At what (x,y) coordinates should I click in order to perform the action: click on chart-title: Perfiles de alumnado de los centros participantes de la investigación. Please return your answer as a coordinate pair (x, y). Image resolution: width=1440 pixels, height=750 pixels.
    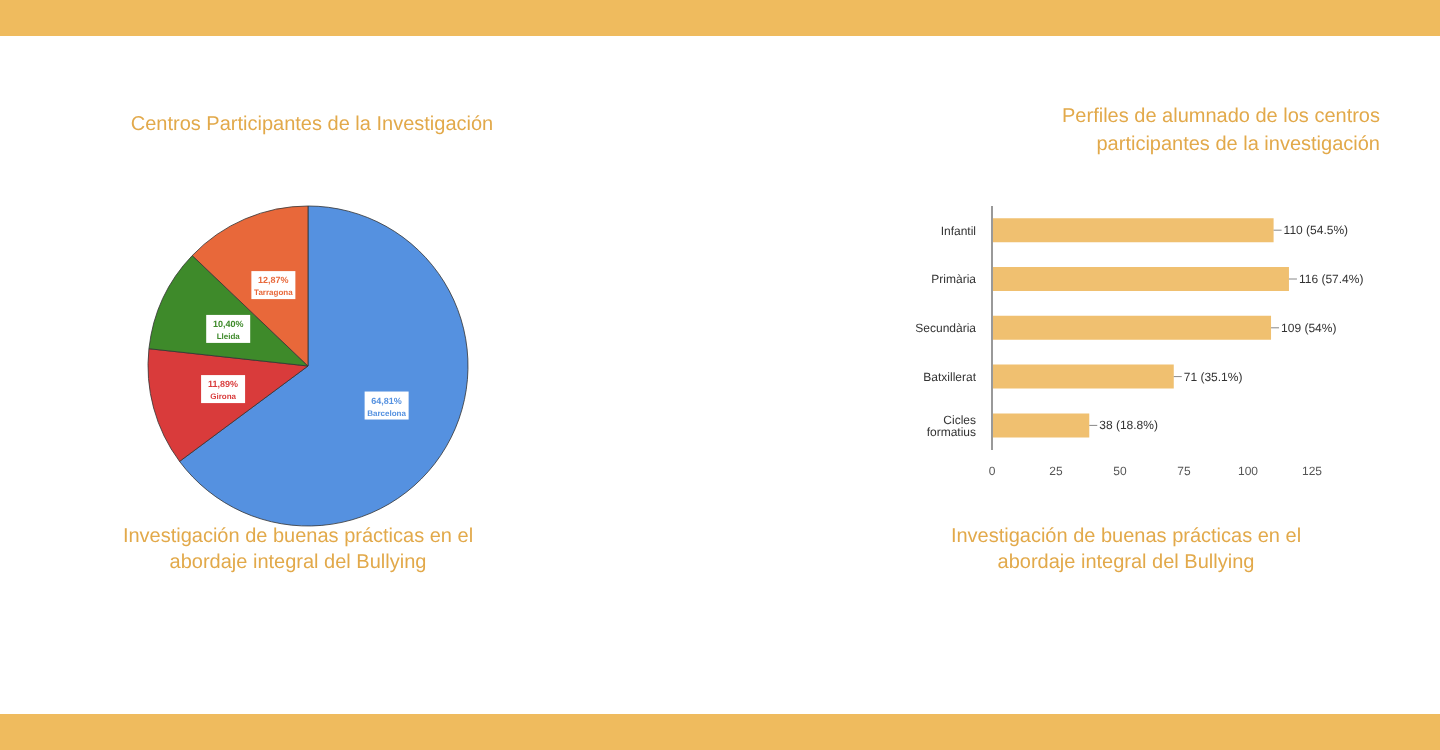
    Looking at the image, I should click on (1220, 132).